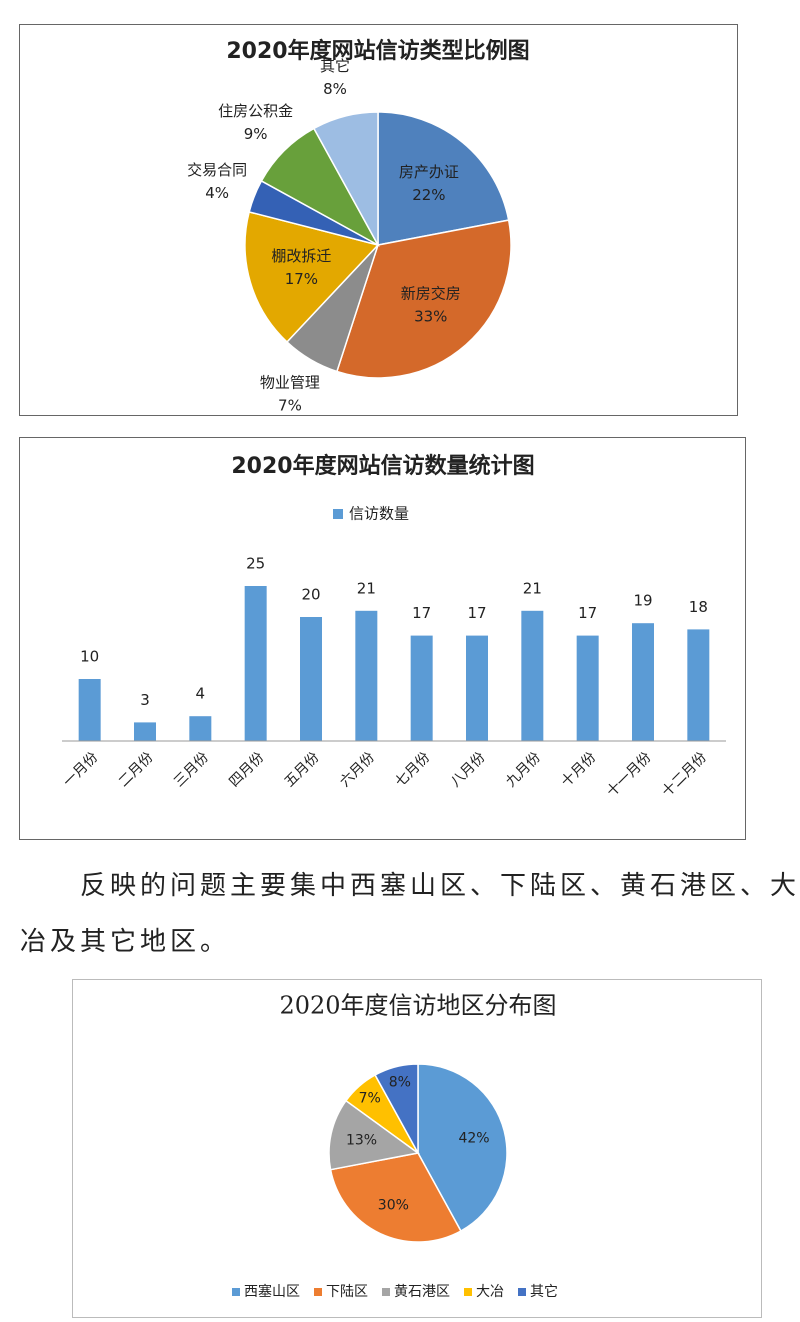 Image resolution: width=800 pixels, height=1322 pixels. What do you see at coordinates (217, 193) in the screenshot?
I see `slice-value: 4%` at bounding box center [217, 193].